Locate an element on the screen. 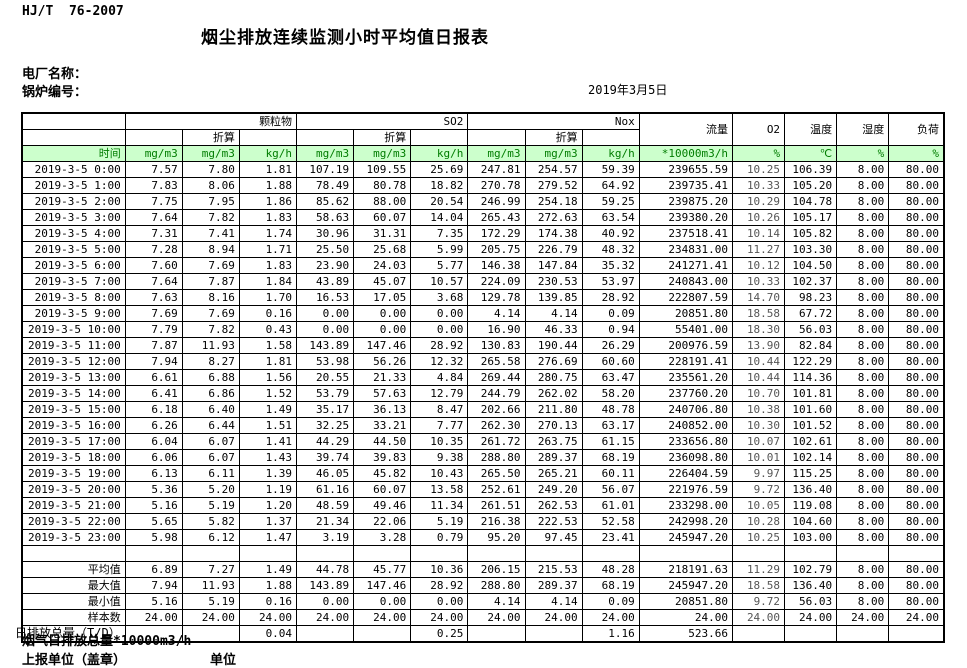 This screenshot has width=967, height=668. value-cell: 115.25 is located at coordinates (811, 473).